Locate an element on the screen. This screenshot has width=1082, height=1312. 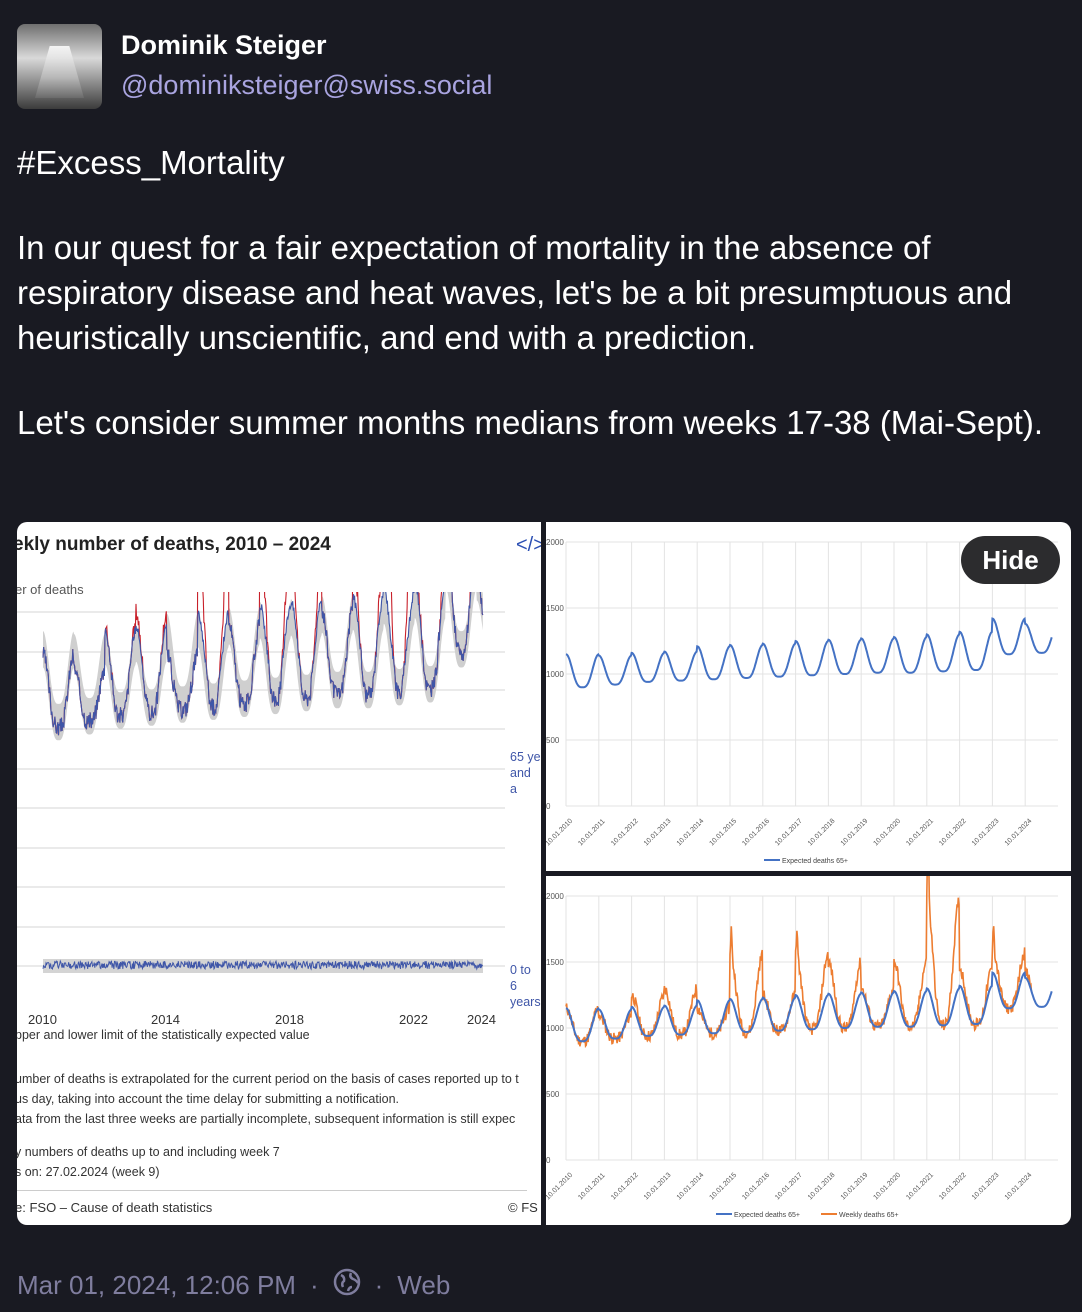
copyright-text: © FS is located at coordinates (523, 1207).